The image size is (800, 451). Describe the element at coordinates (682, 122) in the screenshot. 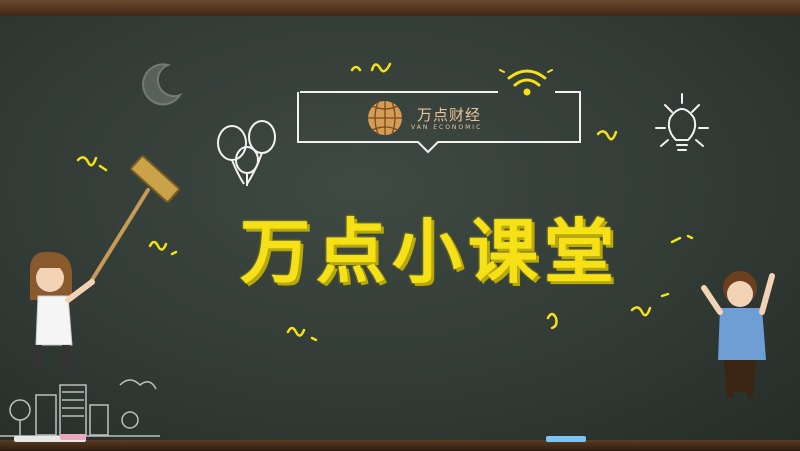

I see `lightbulb-icon` at that location.